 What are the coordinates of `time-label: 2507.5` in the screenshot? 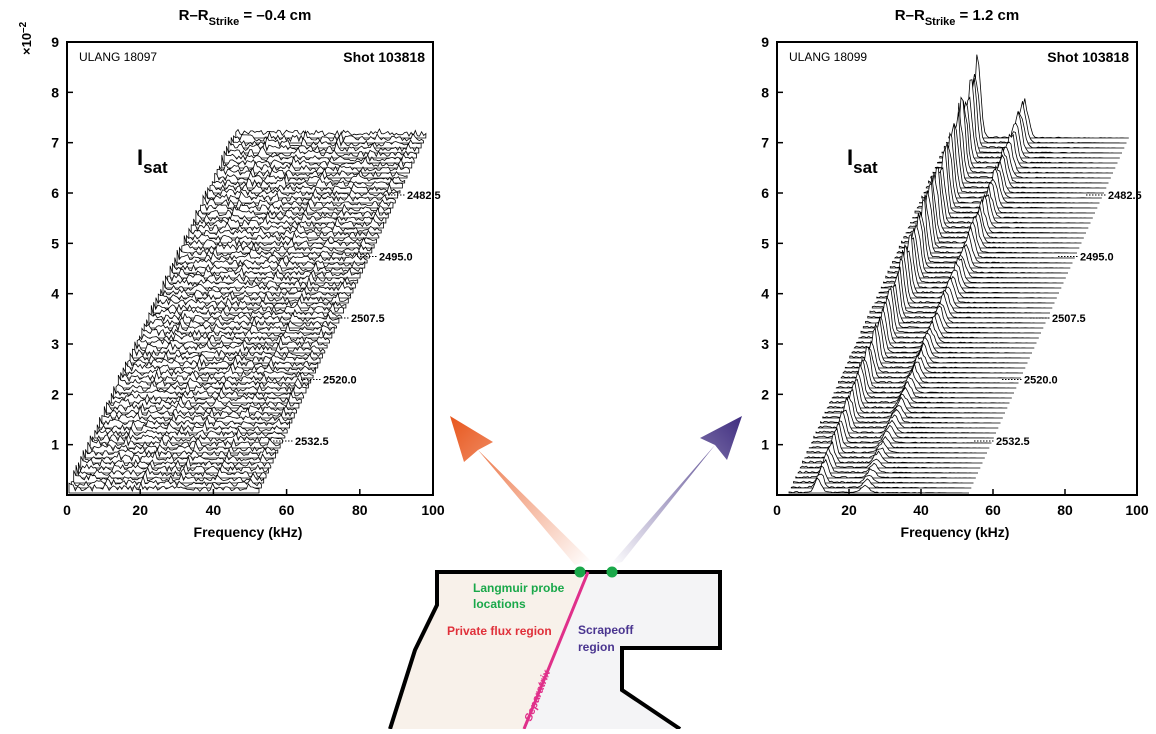 It's located at (368, 319).